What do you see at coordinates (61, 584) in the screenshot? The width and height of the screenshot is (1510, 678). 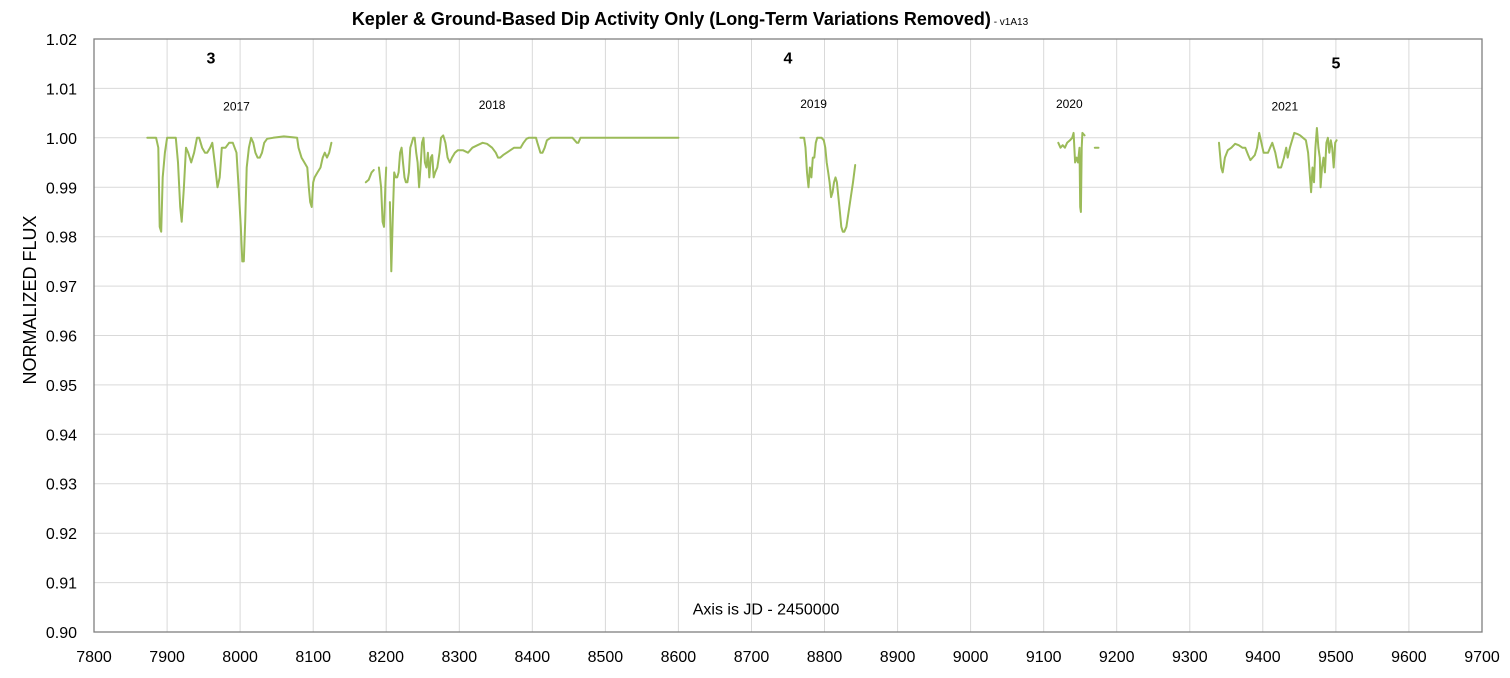 I see `y-tick-label: 0.91` at bounding box center [61, 584].